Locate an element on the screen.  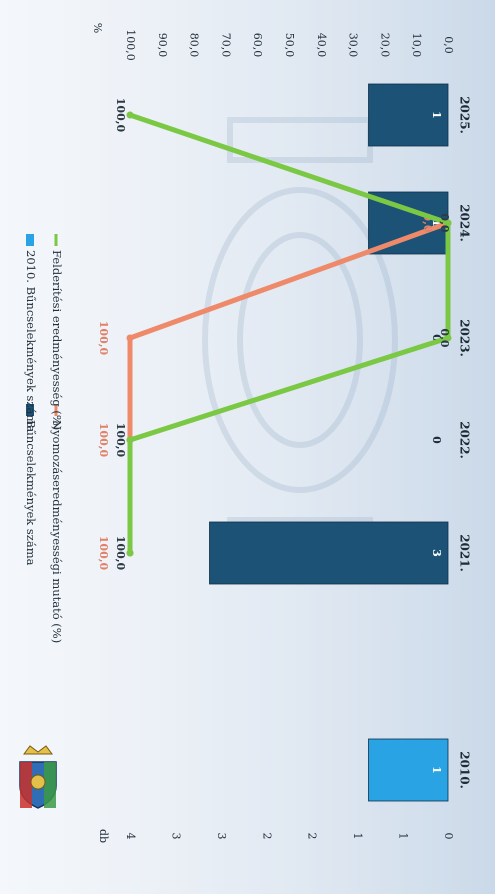
right-axis-tick: 40,0 is located at coordinates (321, 45).